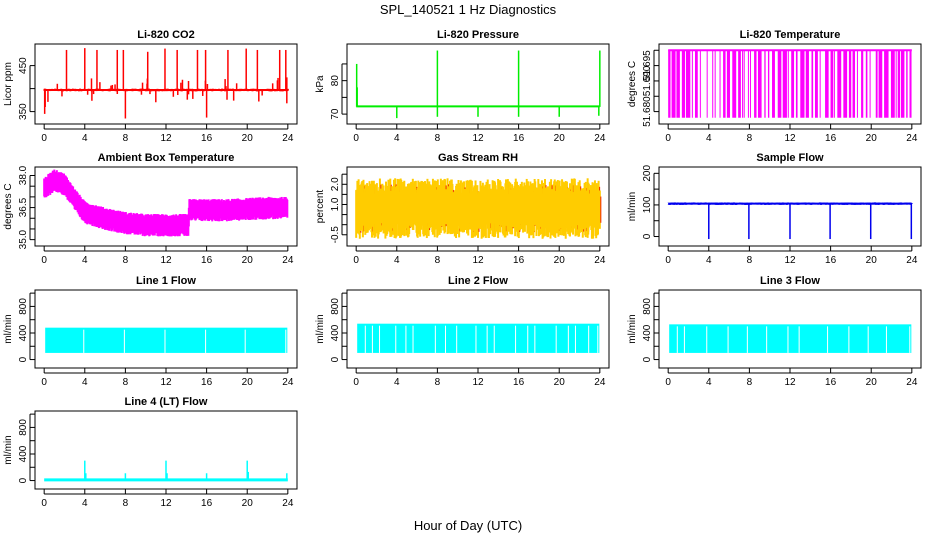 The height and width of the screenshot is (540, 936). Describe the element at coordinates (166, 83) in the screenshot. I see `series-co2` at that location.